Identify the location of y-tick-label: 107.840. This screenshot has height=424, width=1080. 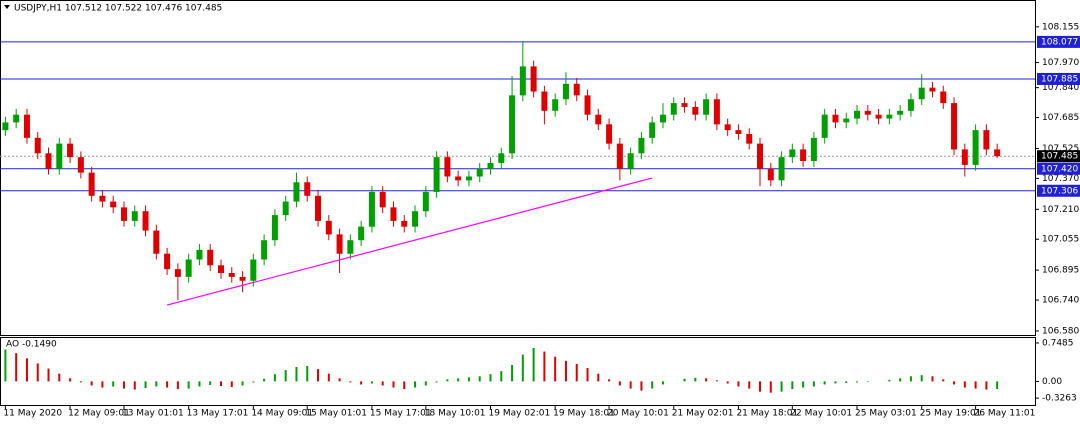
(1060, 88).